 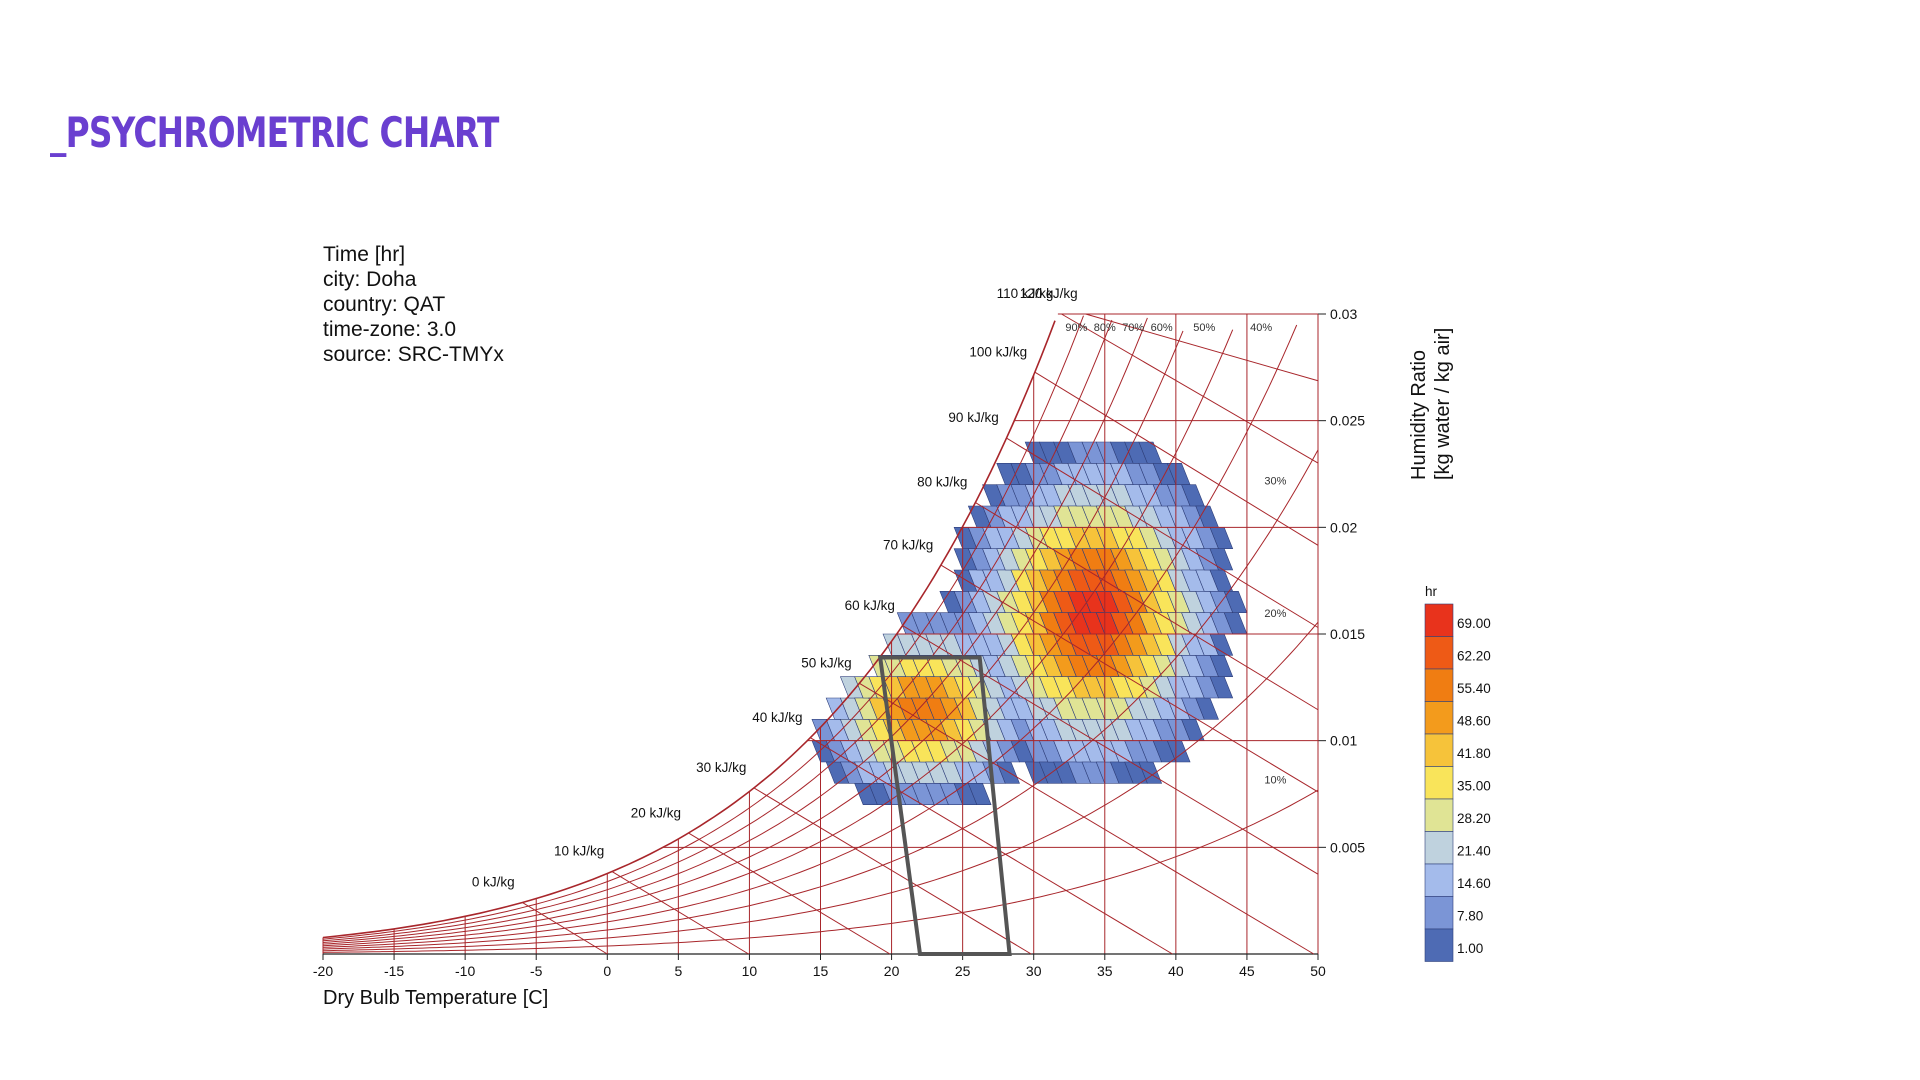 I want to click on x-tick-label: 45, so click(x=1247, y=971).